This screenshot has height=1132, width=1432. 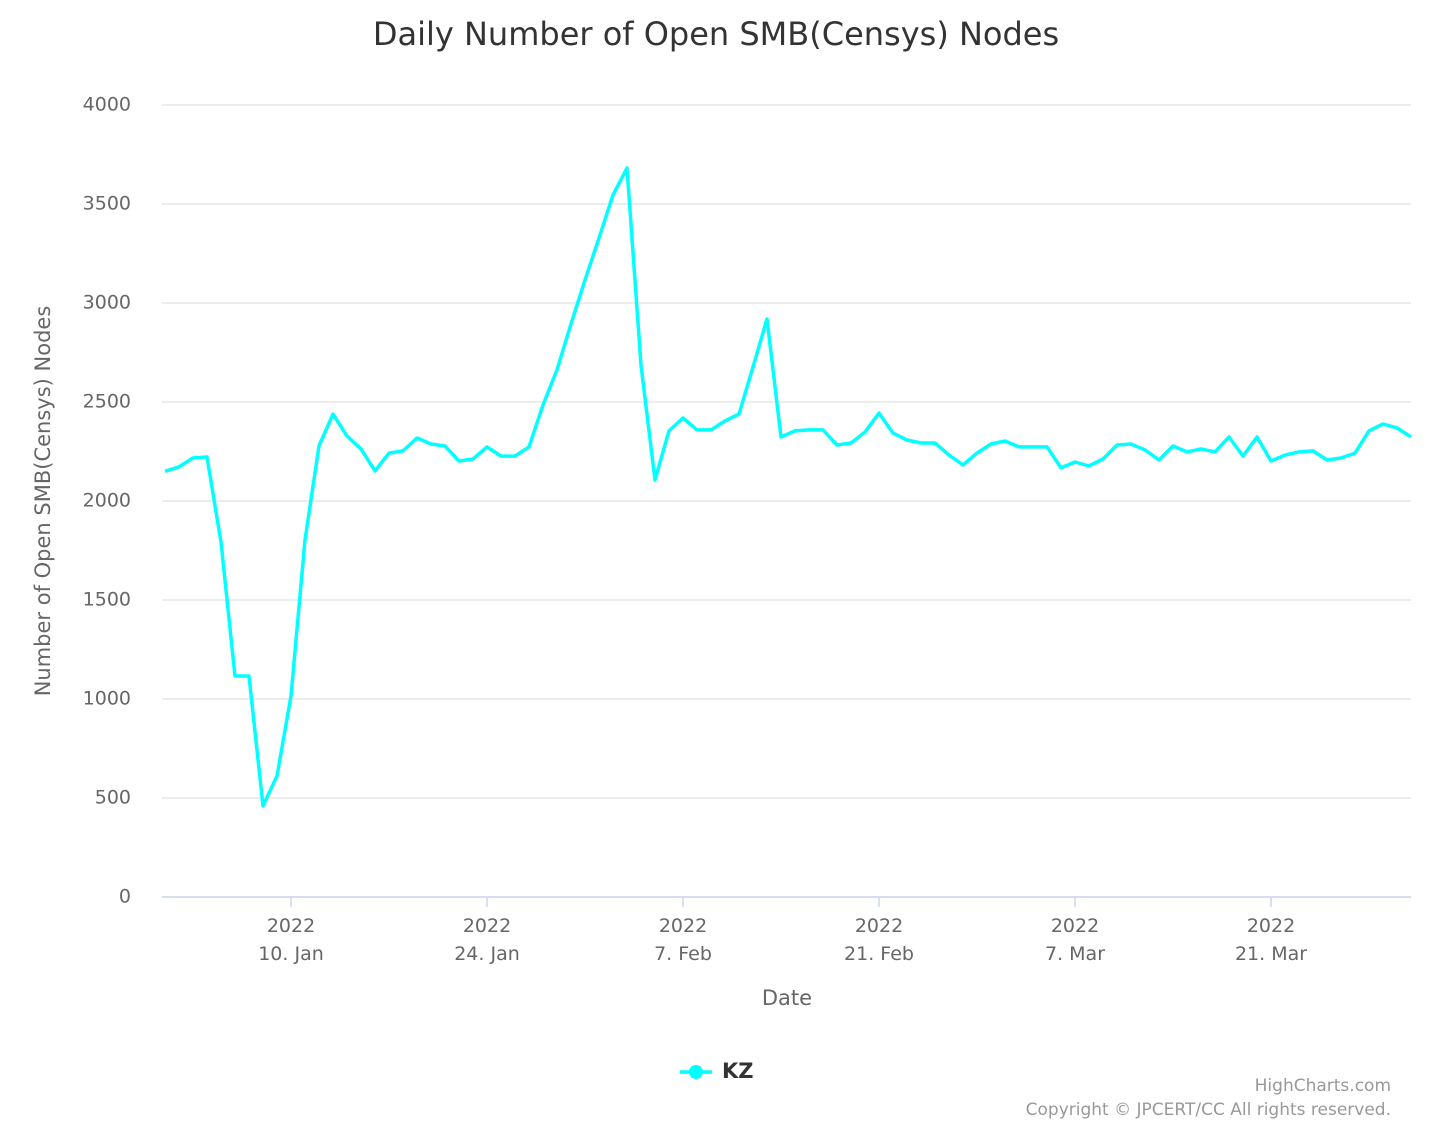 I want to click on x-tick-label: 2022 7. Mar, so click(x=1075, y=940).